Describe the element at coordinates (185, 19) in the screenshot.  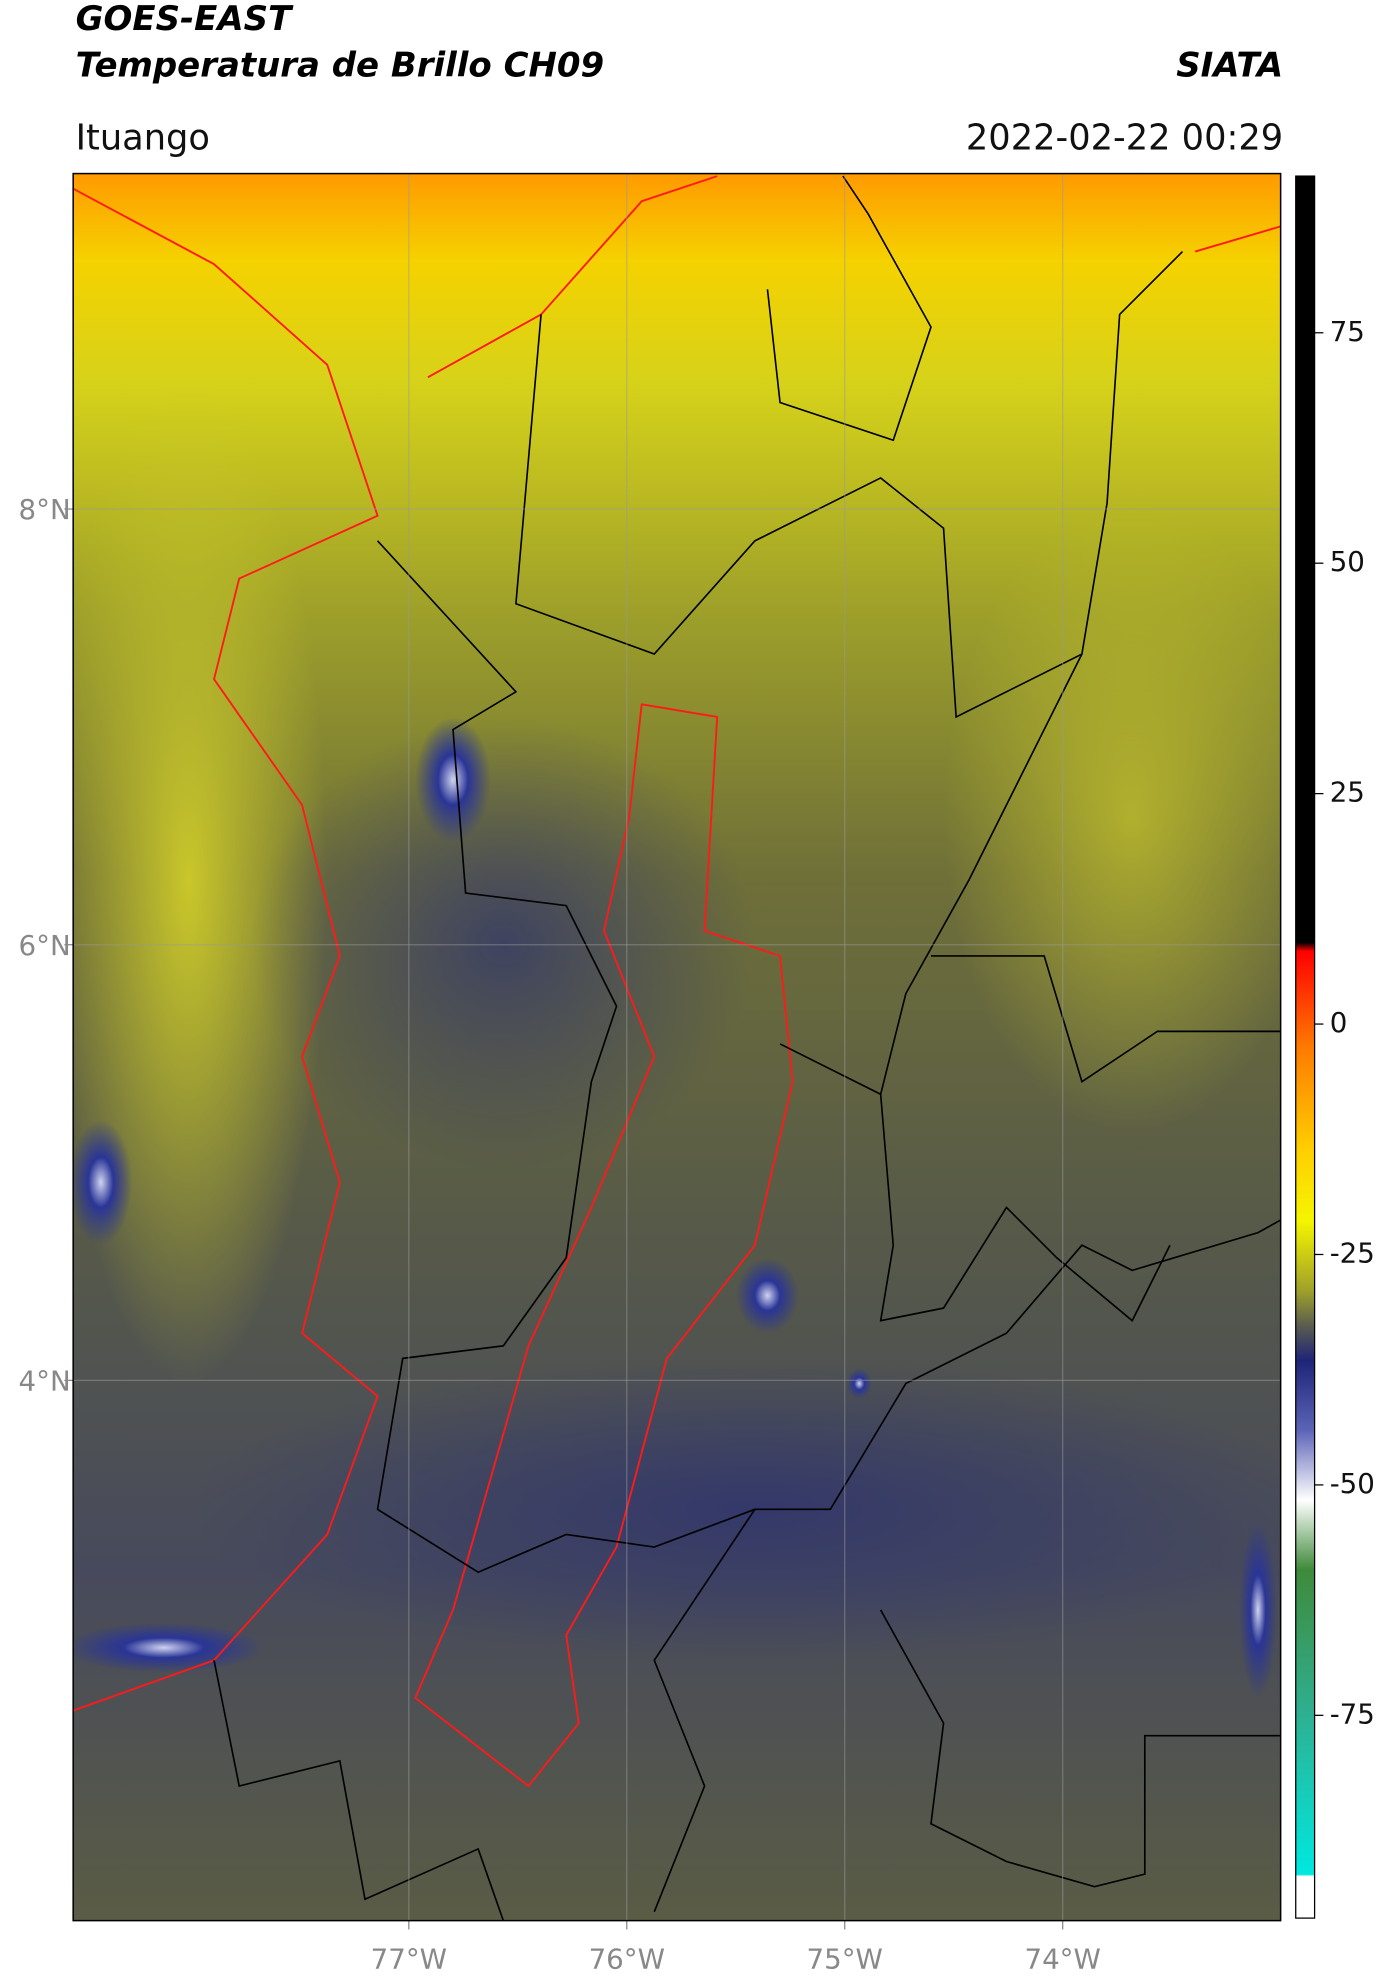
I see `title: GOES-EAST` at that location.